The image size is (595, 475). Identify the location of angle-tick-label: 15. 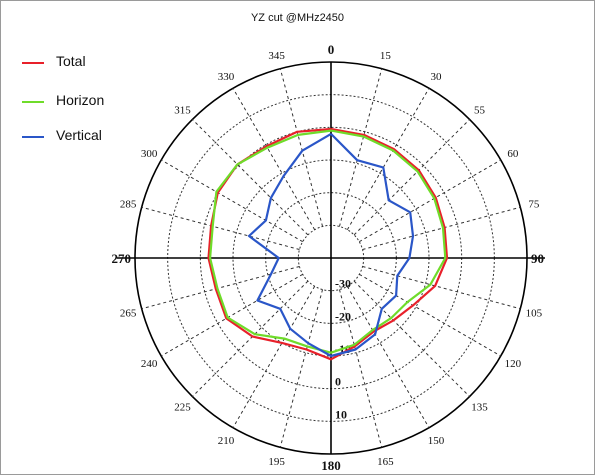
(386, 56).